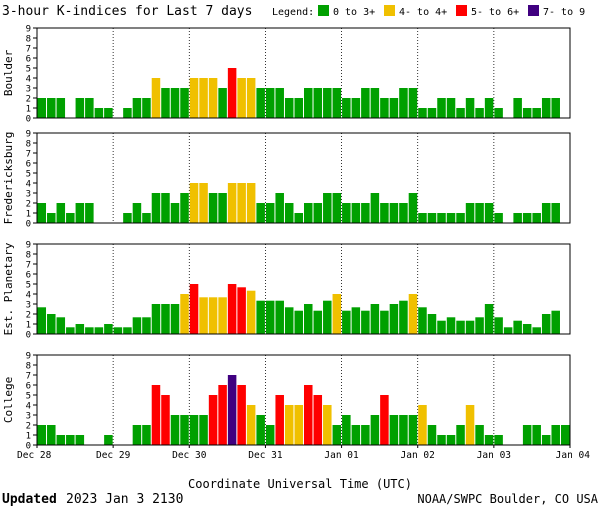 This screenshot has height=510, width=600. Describe the element at coordinates (28, 80) in the screenshot. I see `y-tick-label: 4` at that location.